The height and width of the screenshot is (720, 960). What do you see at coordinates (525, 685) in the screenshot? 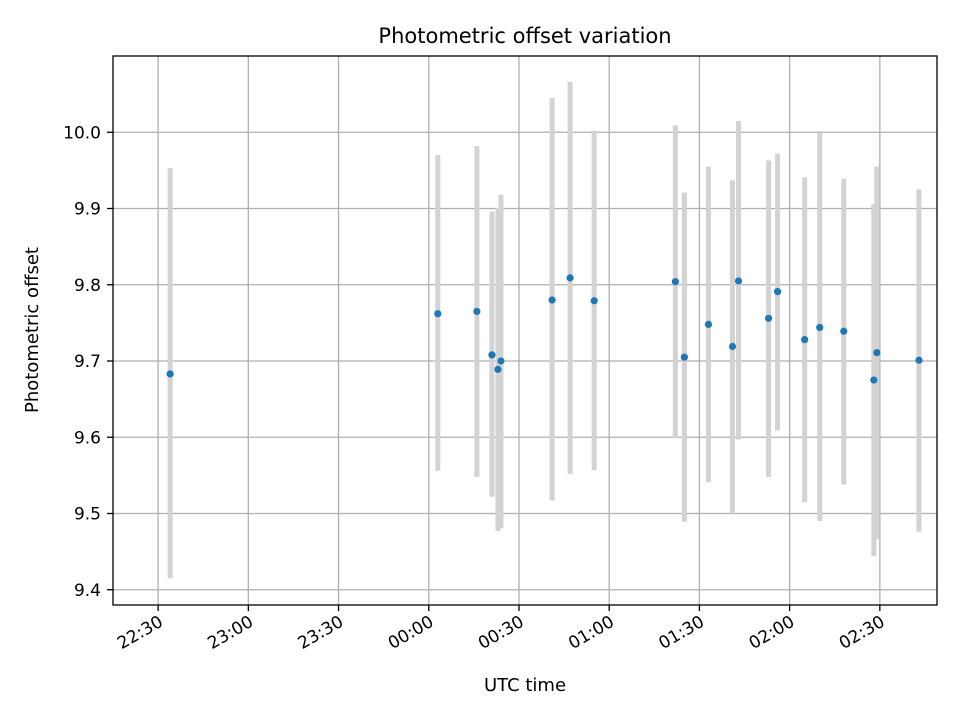
I see `x-axis-label: UTC time` at bounding box center [525, 685].